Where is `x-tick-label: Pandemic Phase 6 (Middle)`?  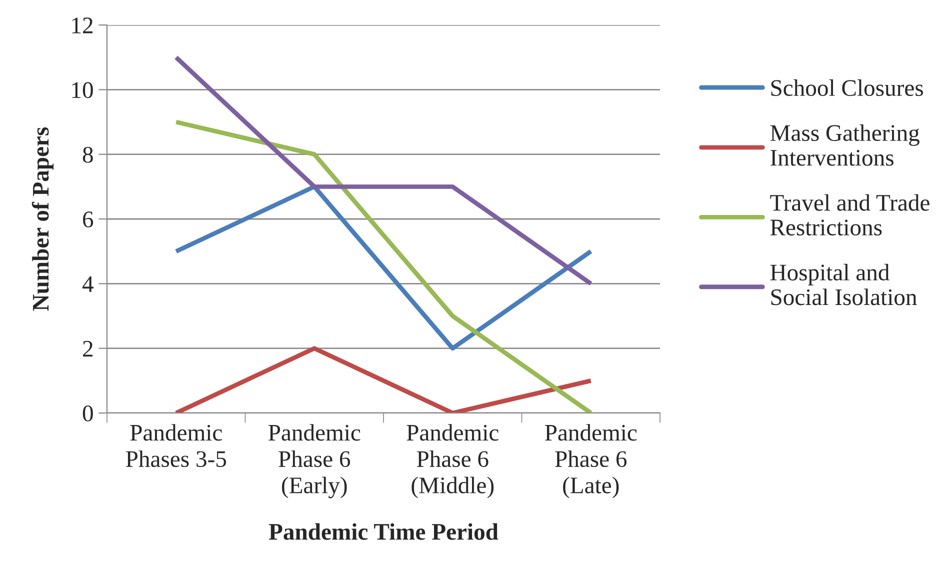
x-tick-label: Pandemic Phase 6 (Middle) is located at coordinates (452, 461).